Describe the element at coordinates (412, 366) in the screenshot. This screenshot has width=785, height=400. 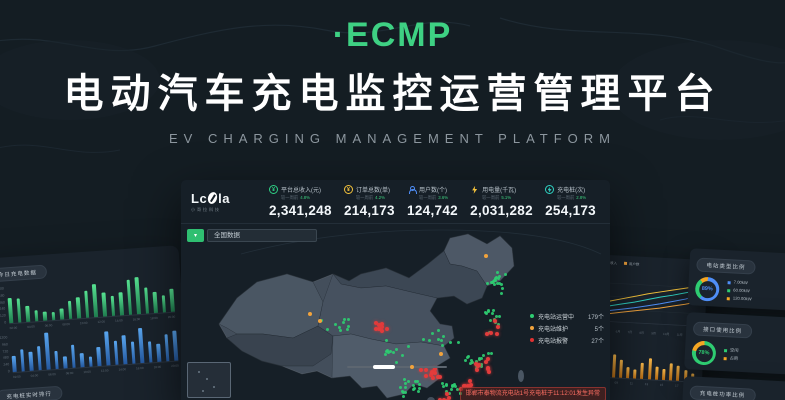
I see `slider-knob` at that location.